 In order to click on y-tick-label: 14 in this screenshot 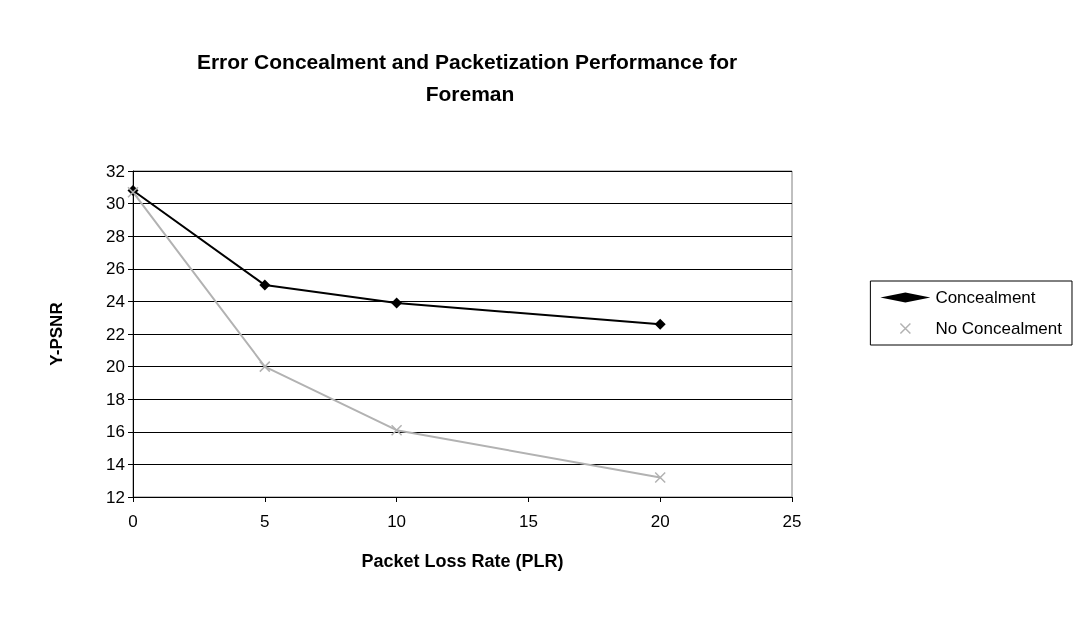, I will do `click(115, 464)`.